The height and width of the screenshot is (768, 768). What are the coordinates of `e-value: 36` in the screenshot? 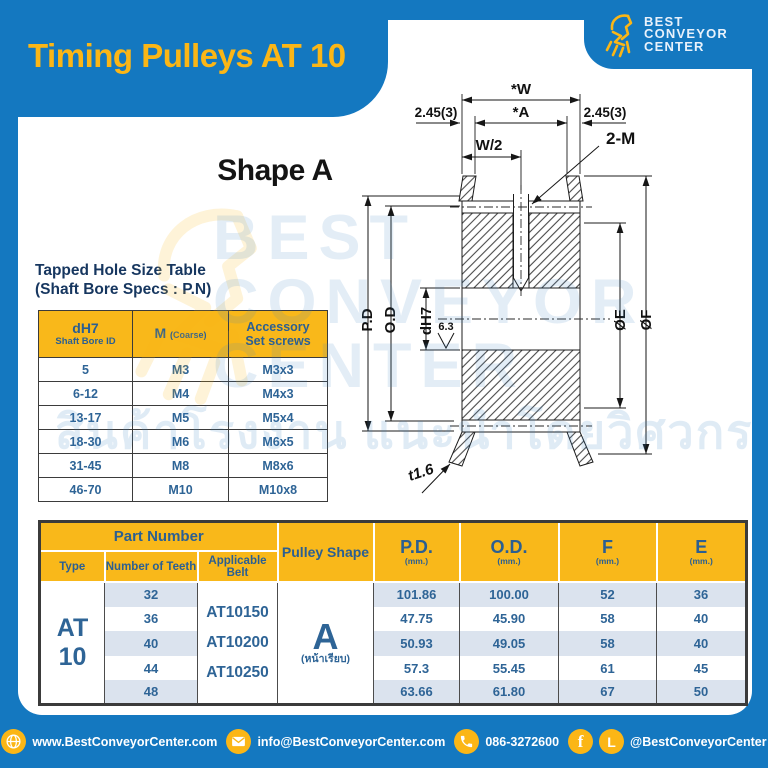 It's located at (701, 594).